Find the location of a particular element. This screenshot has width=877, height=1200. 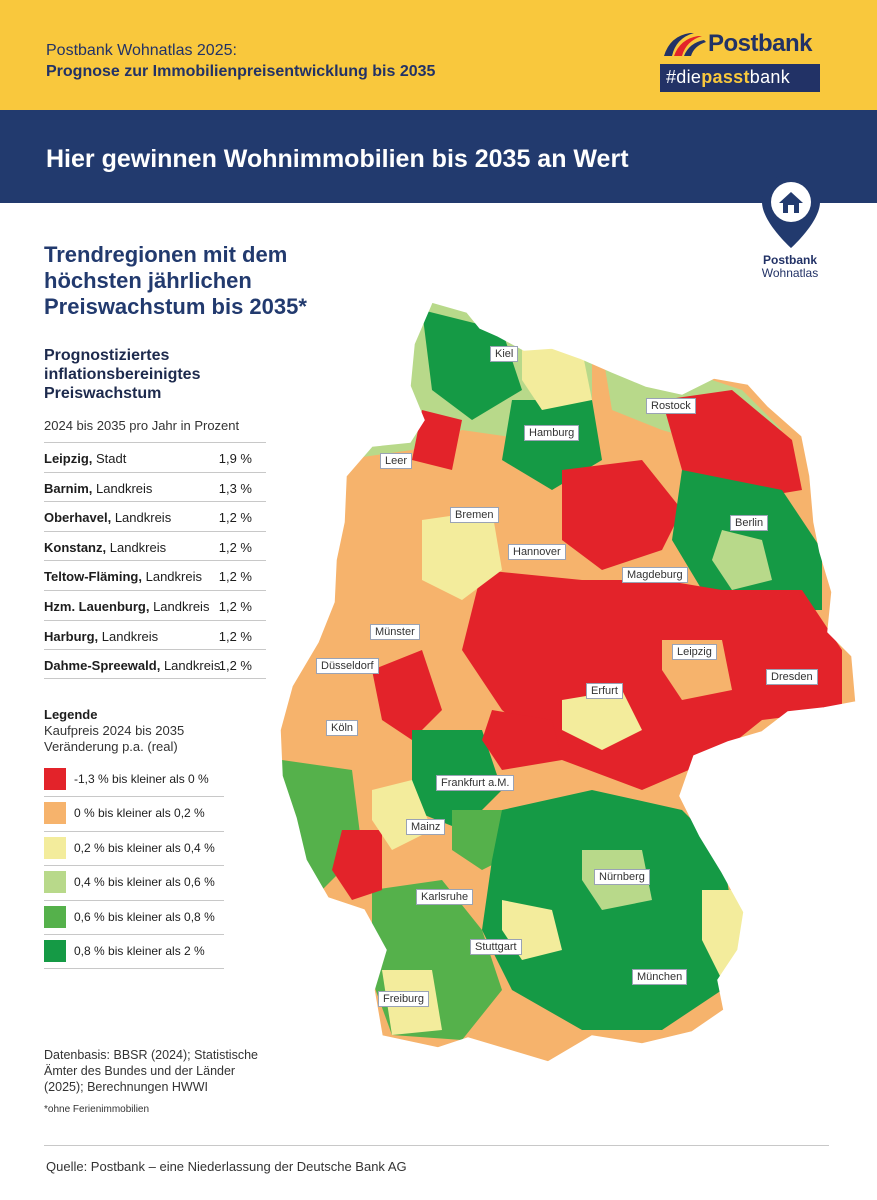

city-label-rostock: Rostock is located at coordinates (671, 406).